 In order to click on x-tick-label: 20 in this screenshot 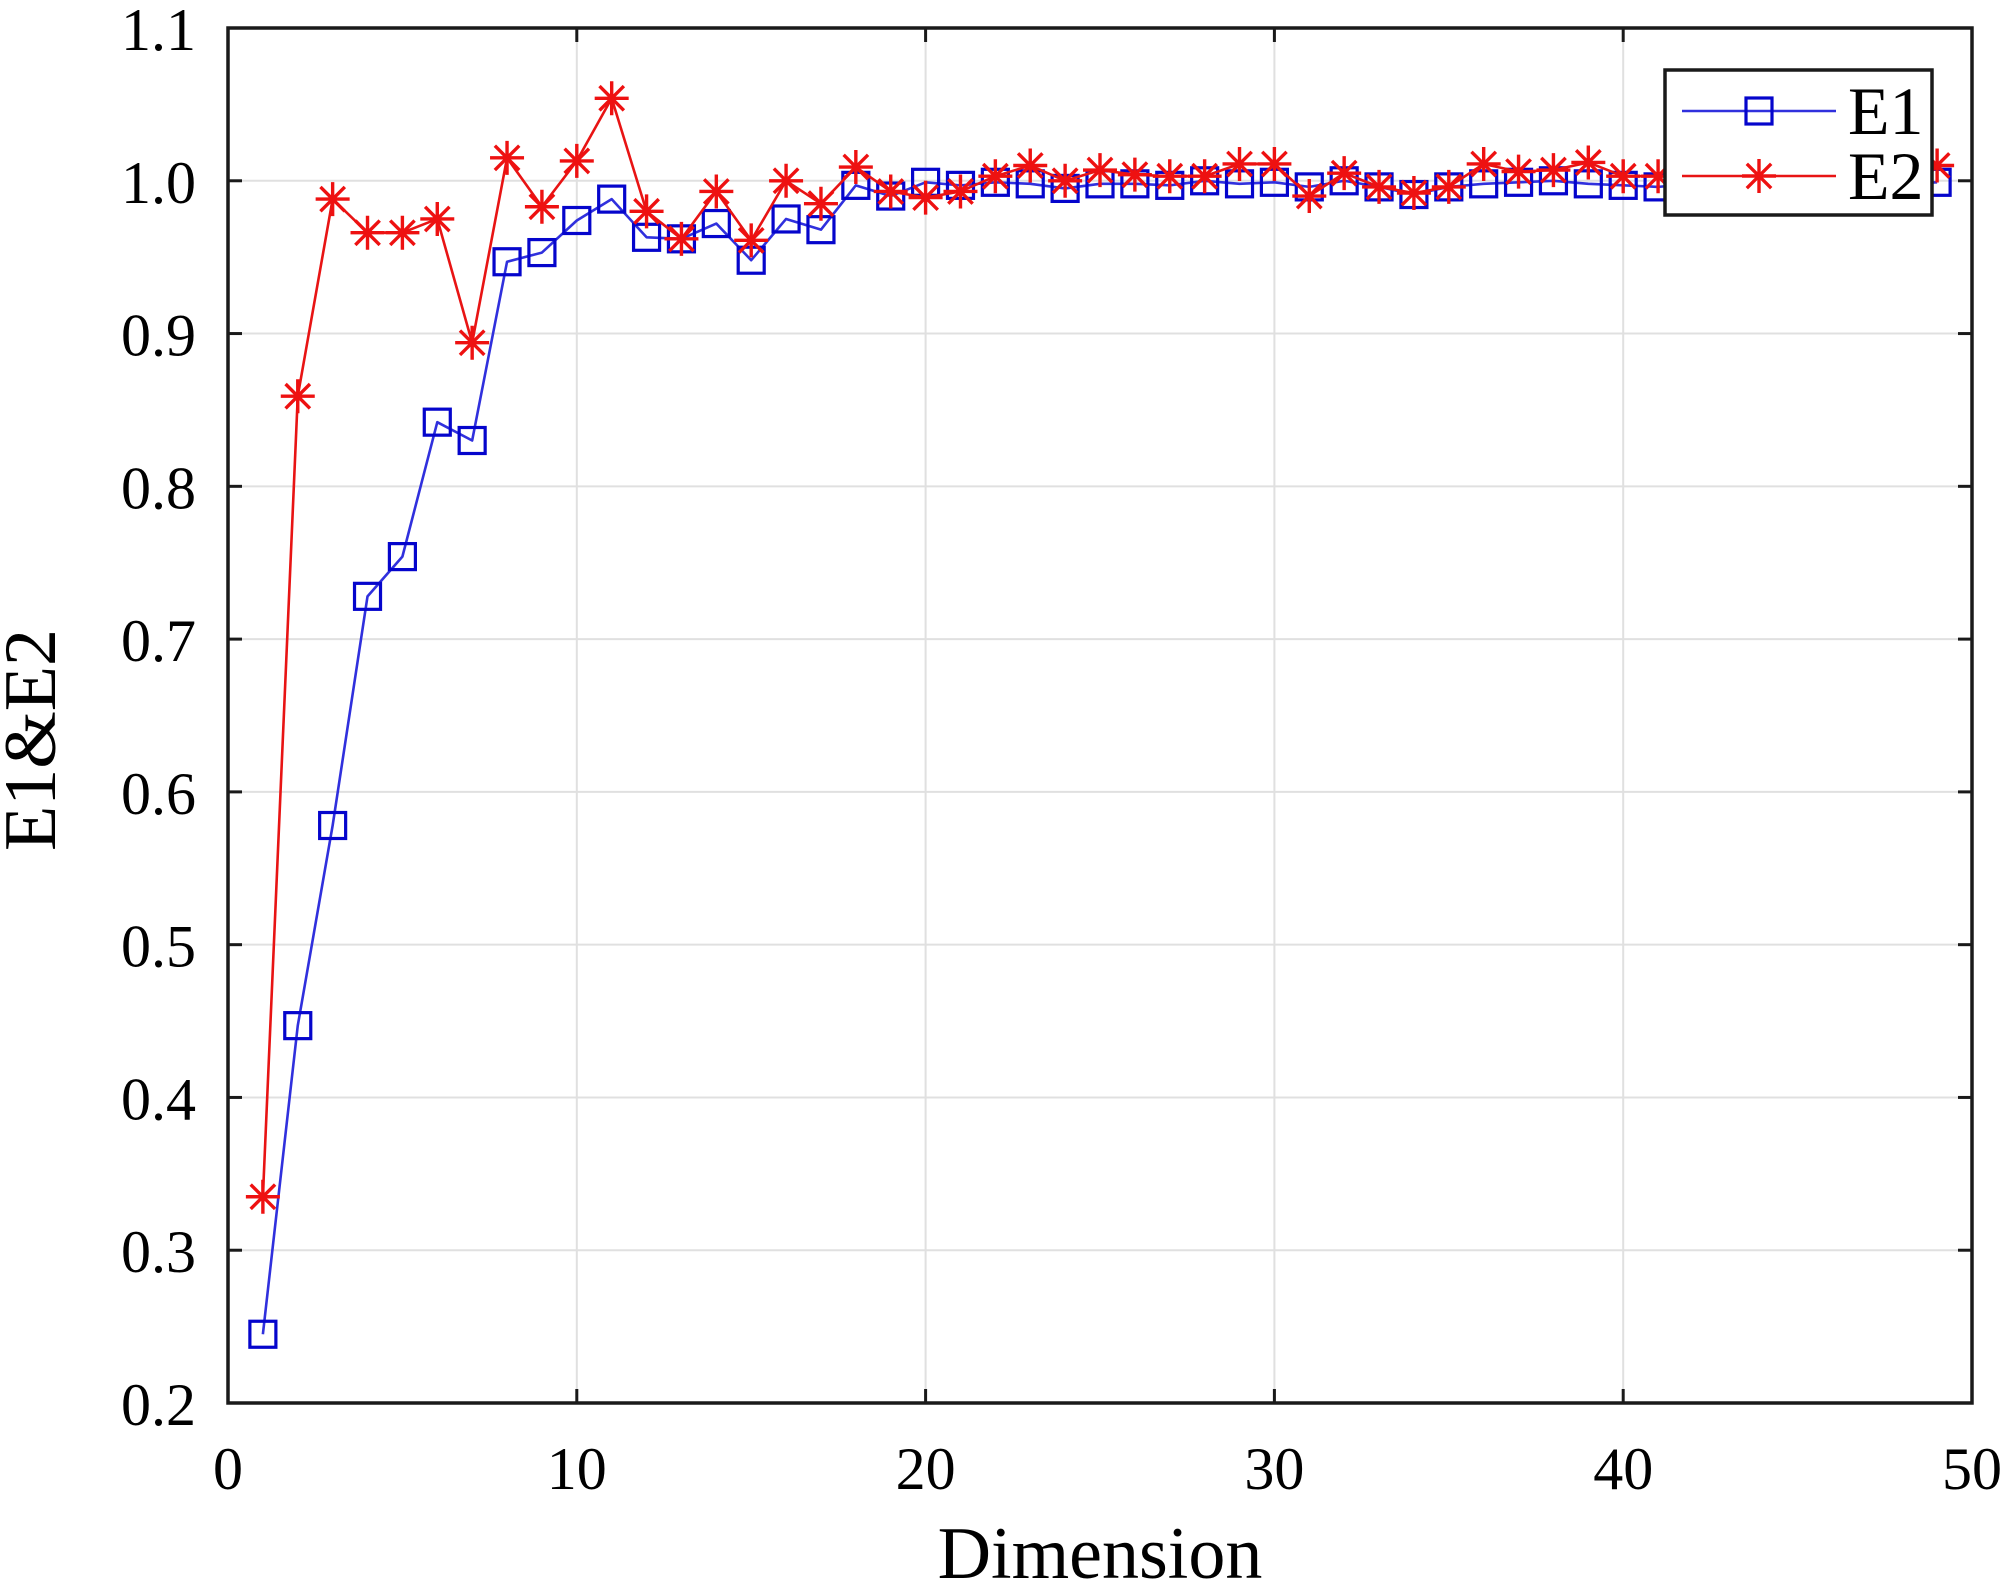, I will do `click(926, 1469)`.